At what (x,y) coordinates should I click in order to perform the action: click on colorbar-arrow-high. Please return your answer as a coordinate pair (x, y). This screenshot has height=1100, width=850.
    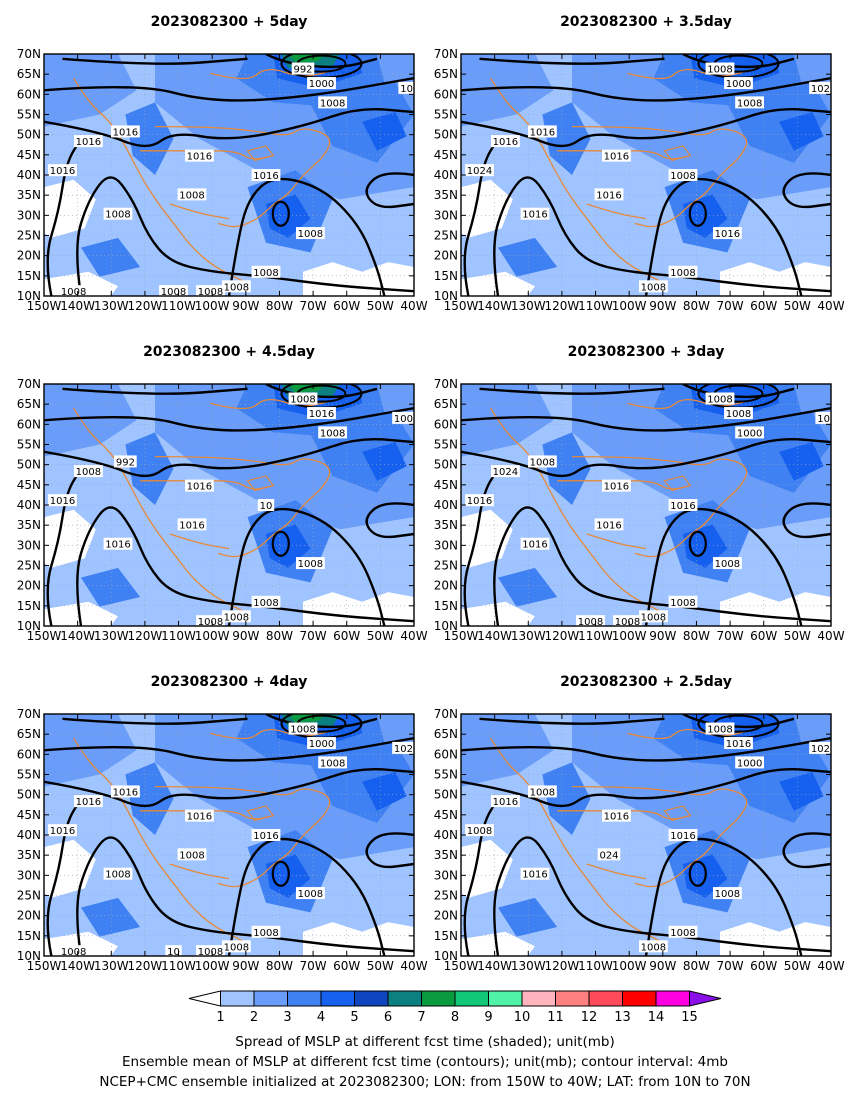
    Looking at the image, I should click on (705, 998).